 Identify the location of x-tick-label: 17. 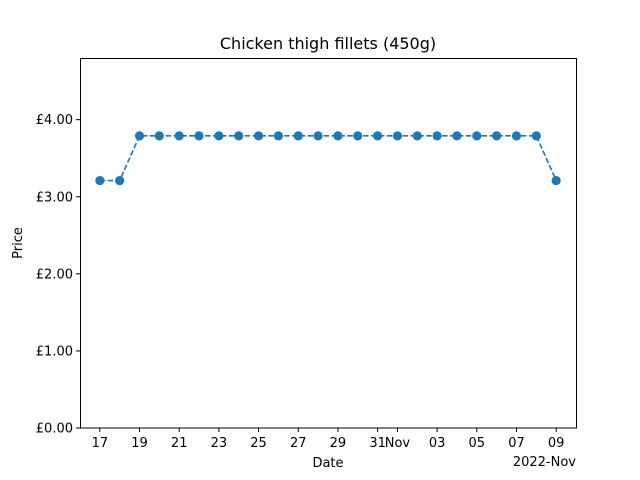
(100, 443).